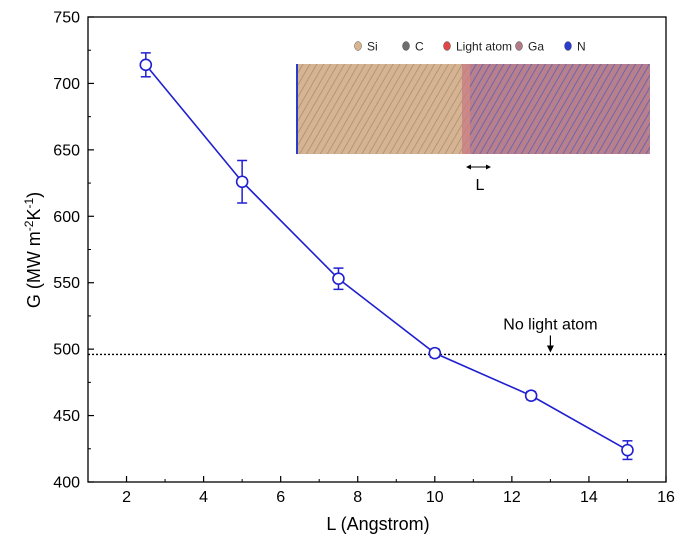 The height and width of the screenshot is (544, 679). Describe the element at coordinates (66, 84) in the screenshot. I see `y-tick-label: 700` at that location.